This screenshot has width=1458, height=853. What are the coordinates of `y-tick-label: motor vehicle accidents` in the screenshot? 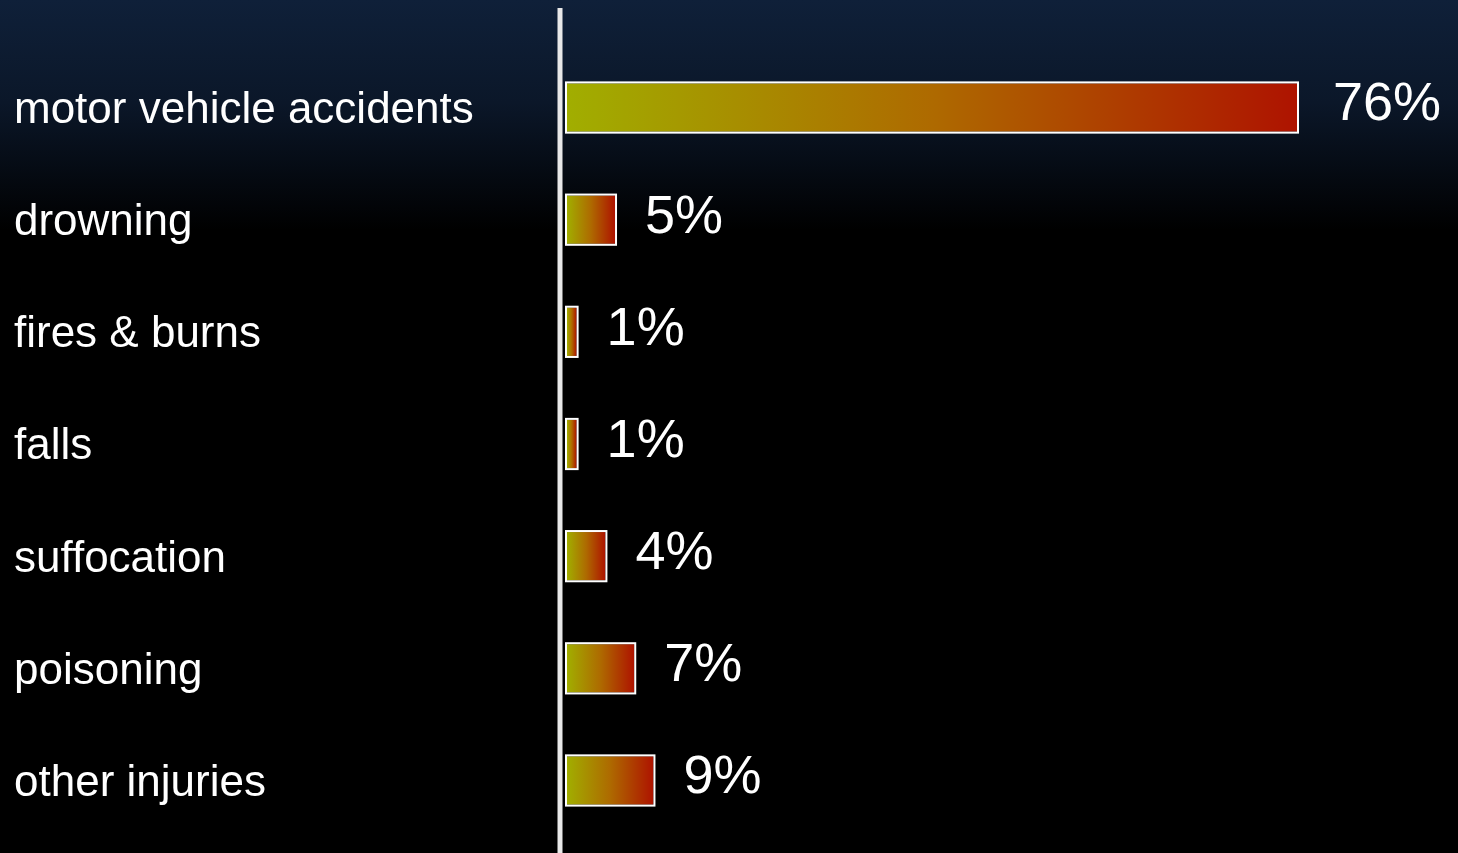 It's located at (244, 107).